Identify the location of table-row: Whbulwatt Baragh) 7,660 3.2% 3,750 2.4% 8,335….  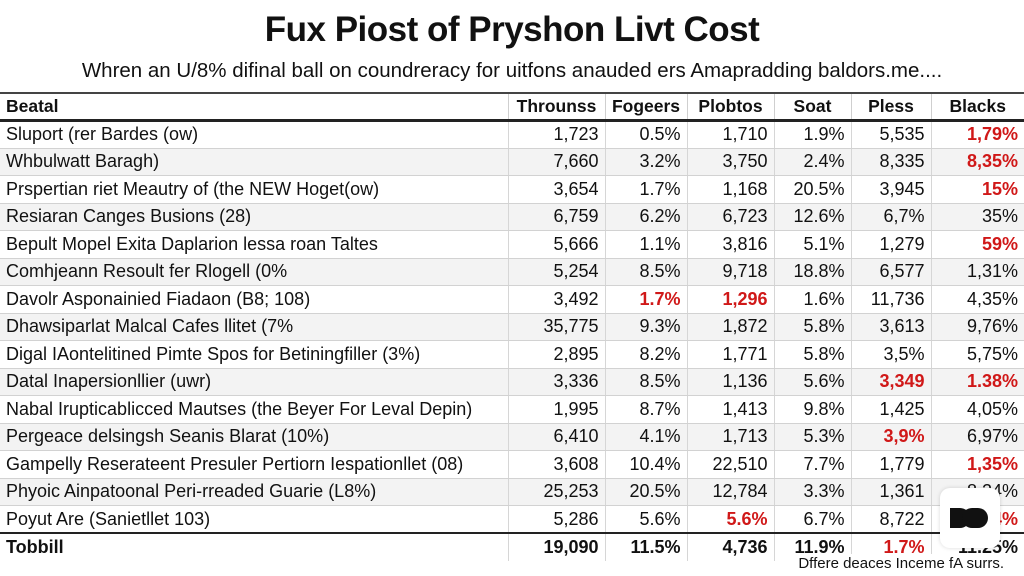
(512, 162).